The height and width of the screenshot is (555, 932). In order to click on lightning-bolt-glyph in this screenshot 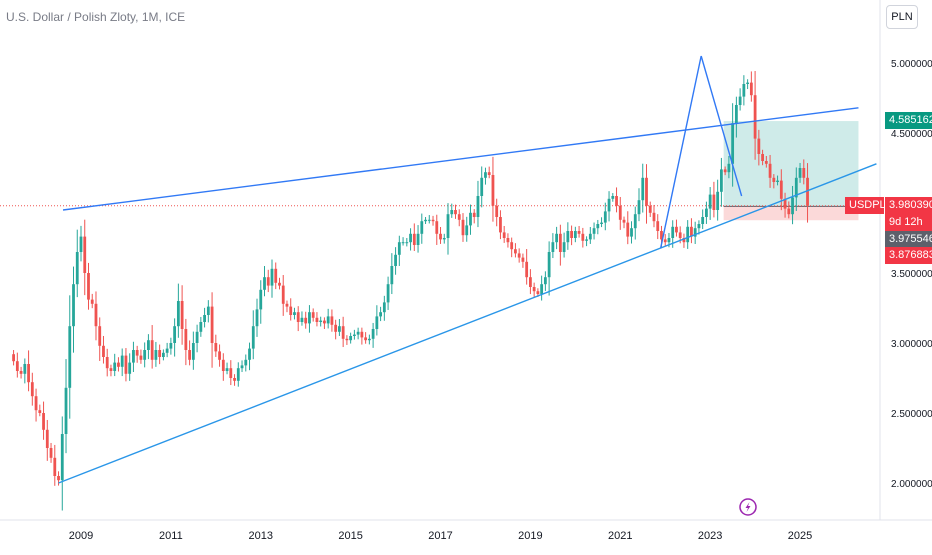, I will do `click(748, 507)`.